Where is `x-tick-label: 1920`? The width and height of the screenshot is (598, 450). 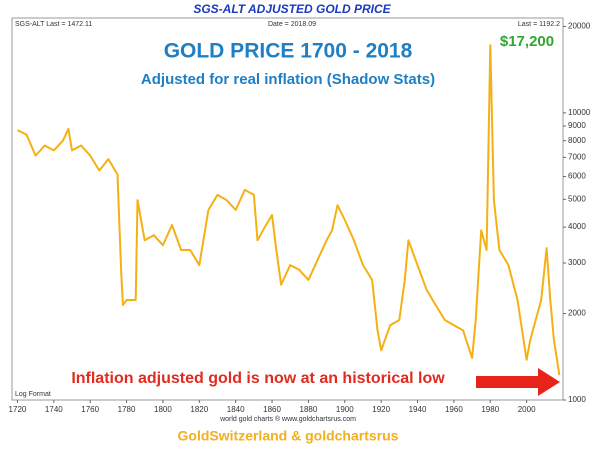
x-tick-label: 1920 is located at coordinates (381, 409).